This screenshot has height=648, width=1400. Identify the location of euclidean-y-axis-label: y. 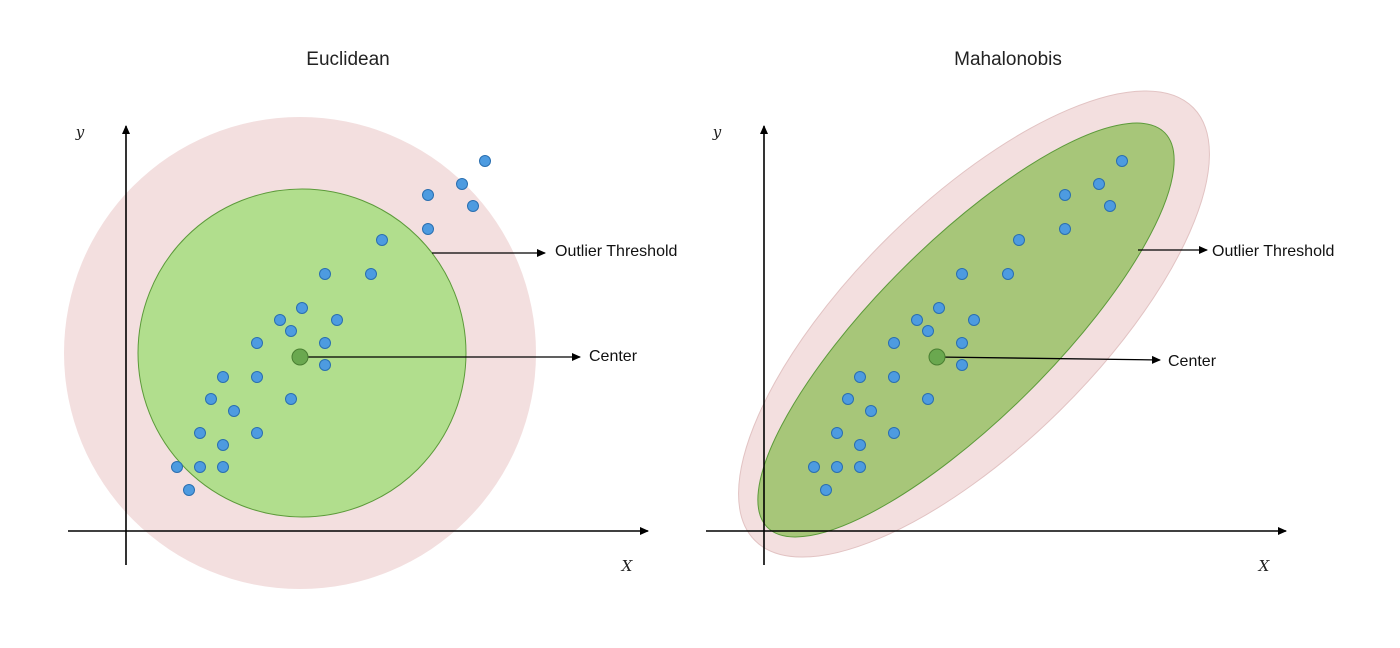
(80, 132).